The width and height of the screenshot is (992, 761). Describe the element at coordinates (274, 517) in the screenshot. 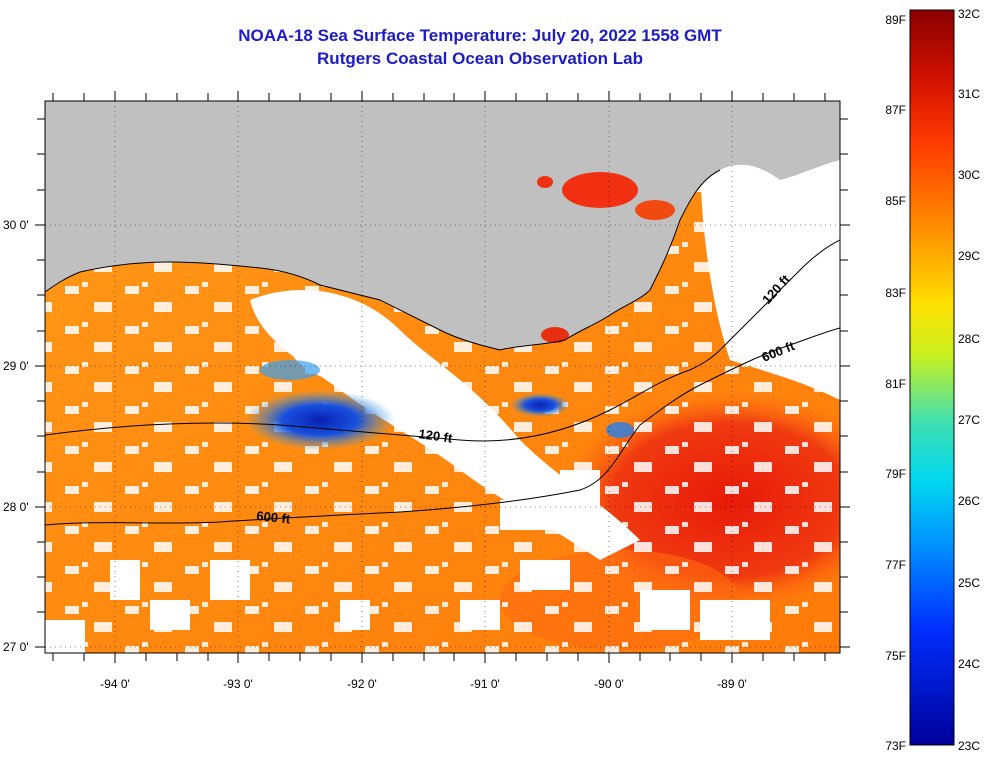

I see `contour-label-600ft-lower: 600 ft` at that location.